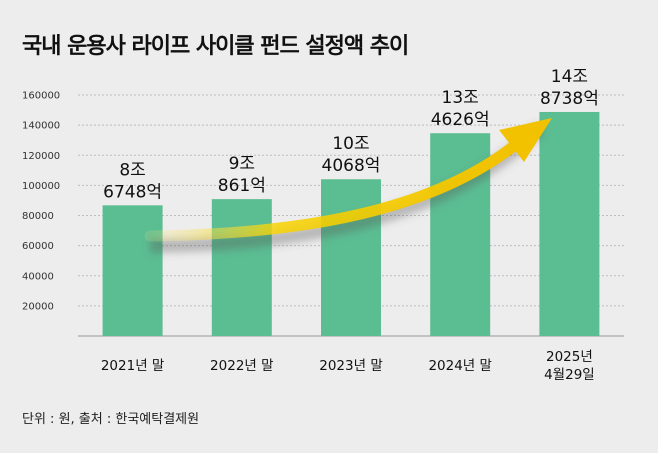  Describe the element at coordinates (569, 375) in the screenshot. I see `x-category-label: 4월29일` at that location.